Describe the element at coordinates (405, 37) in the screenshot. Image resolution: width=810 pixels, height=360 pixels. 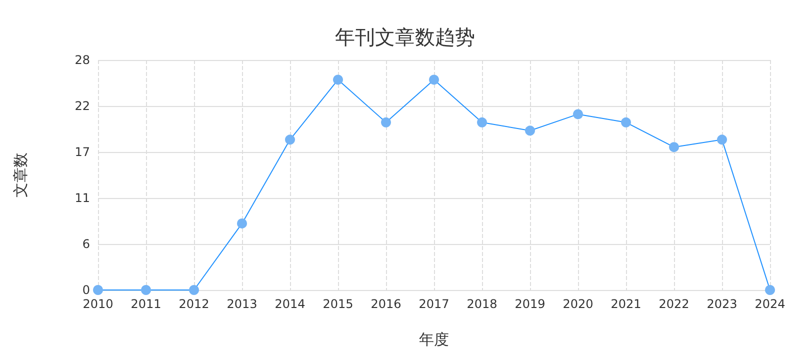
I see `chart-title: 年刊文章数趋势` at that location.